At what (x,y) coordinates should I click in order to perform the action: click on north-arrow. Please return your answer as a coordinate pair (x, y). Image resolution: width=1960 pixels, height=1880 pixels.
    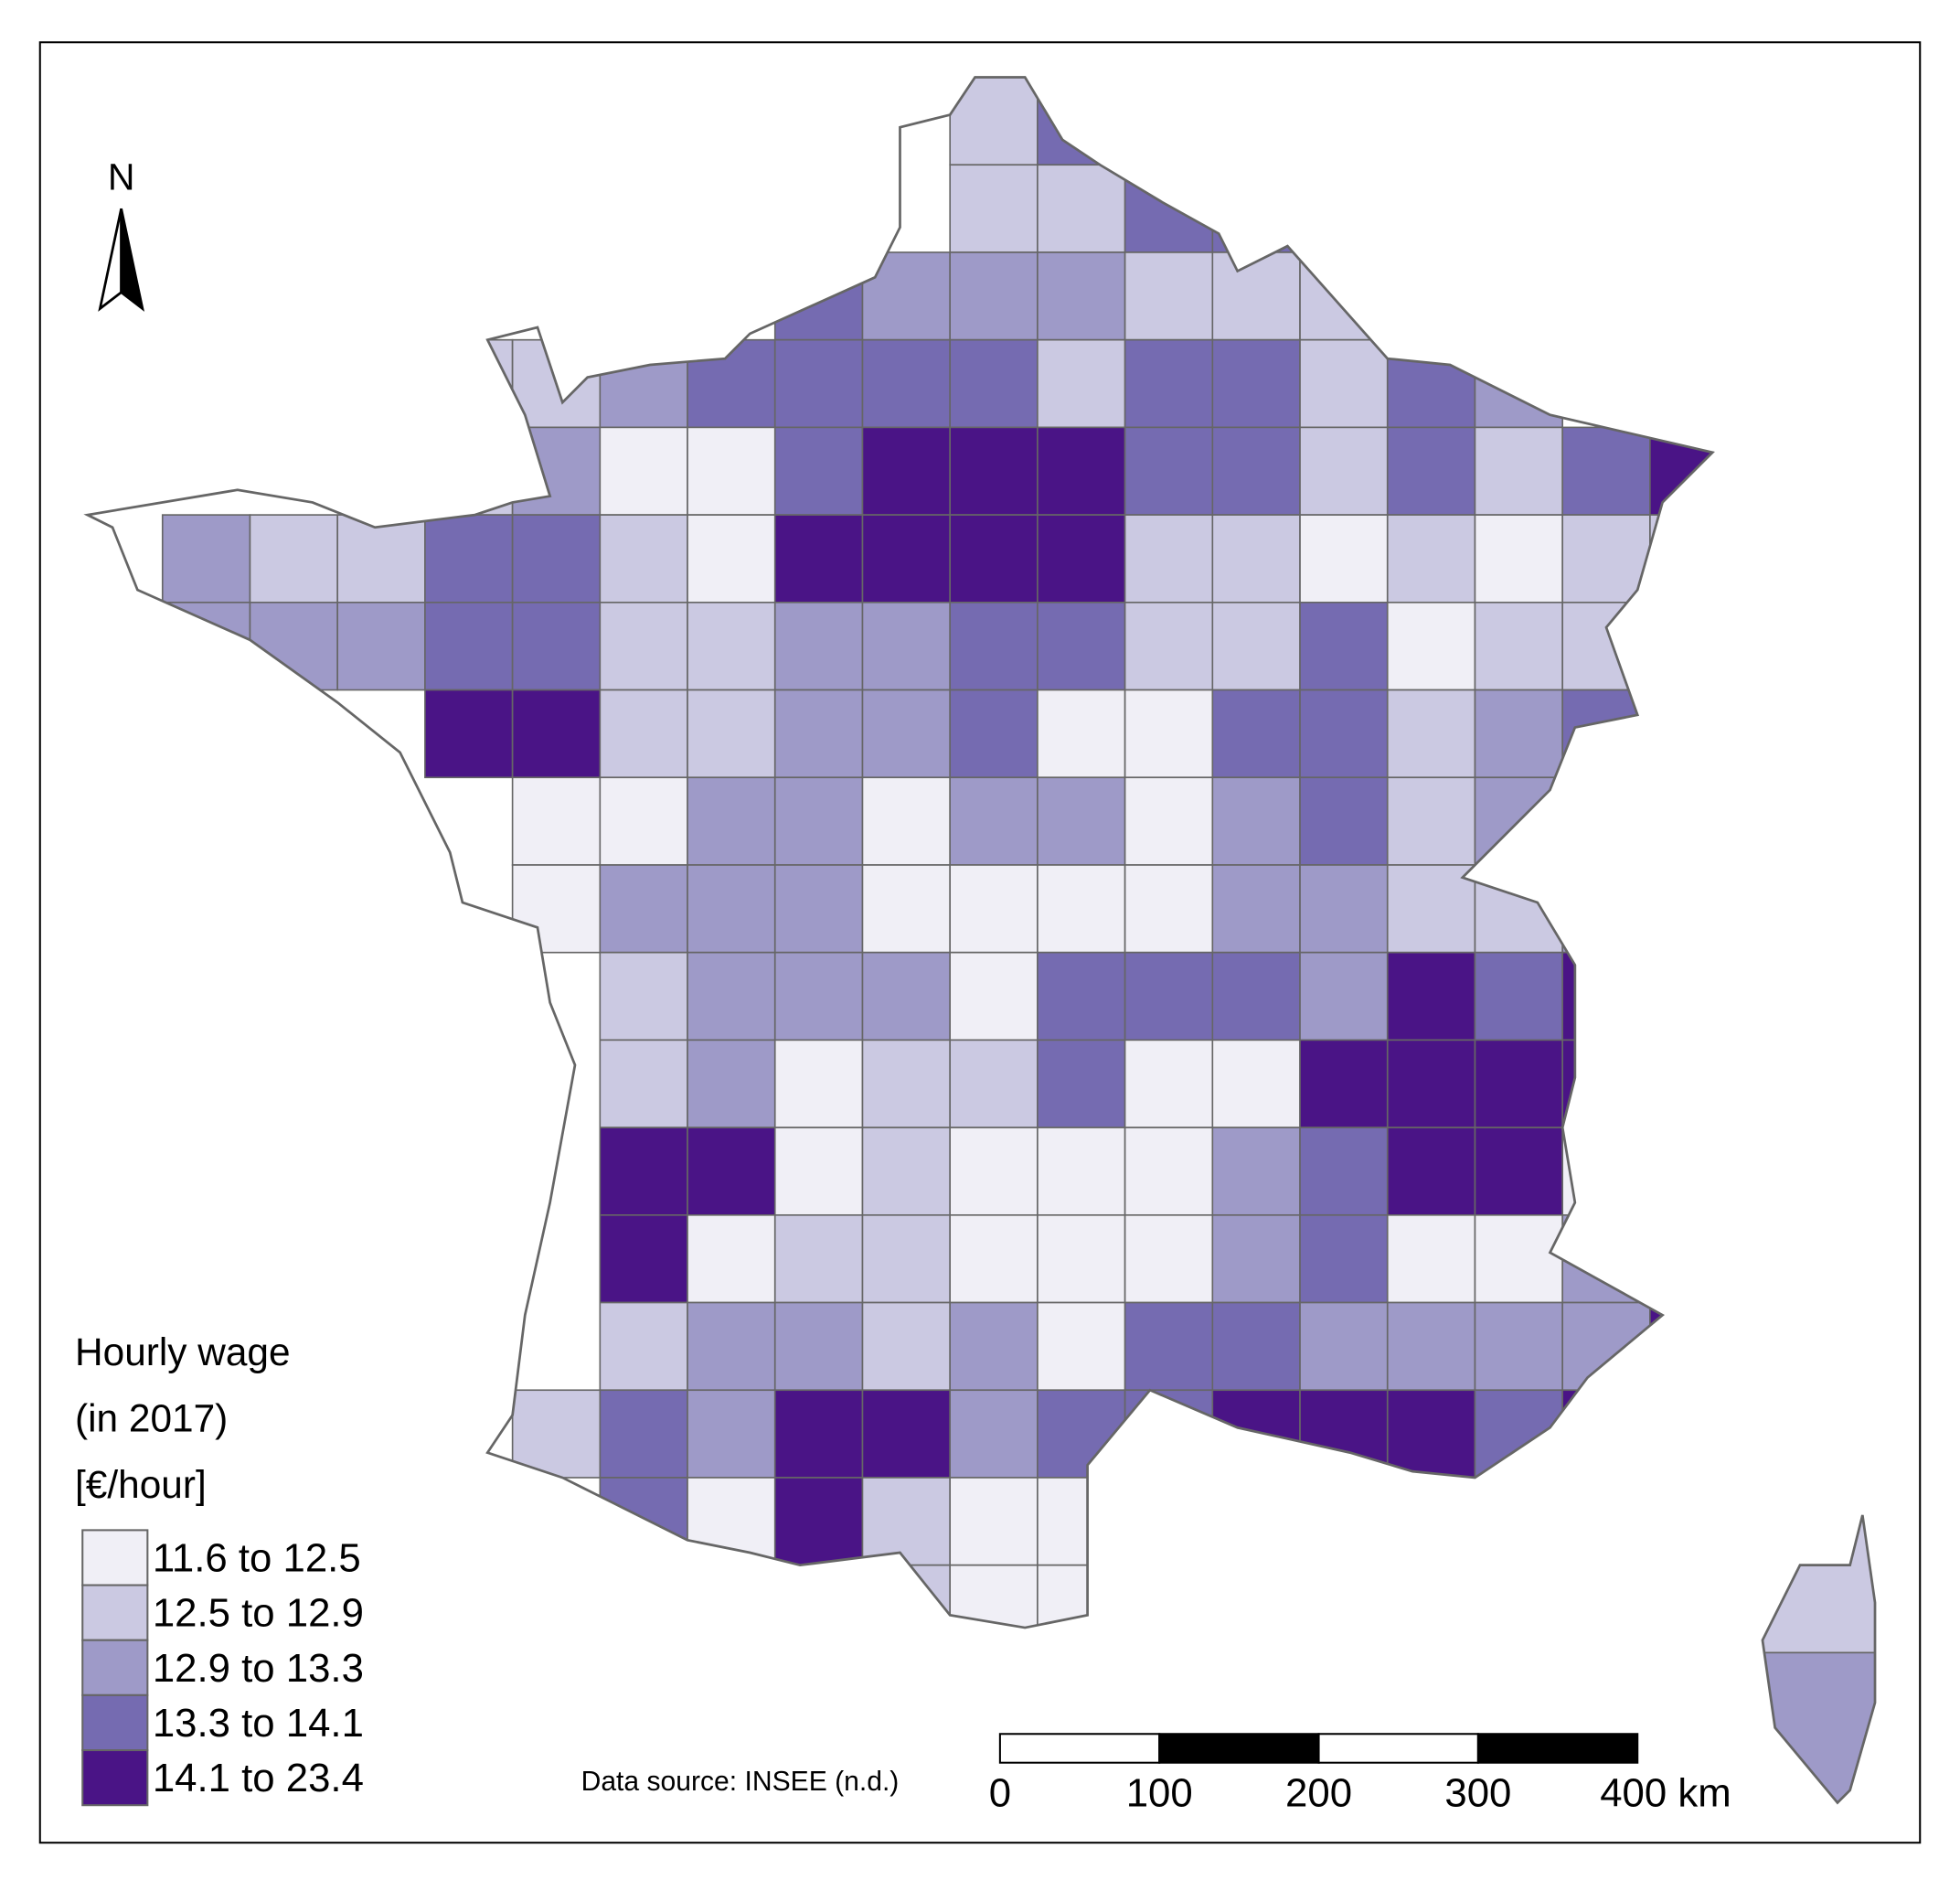
    Looking at the image, I should click on (110, 260).